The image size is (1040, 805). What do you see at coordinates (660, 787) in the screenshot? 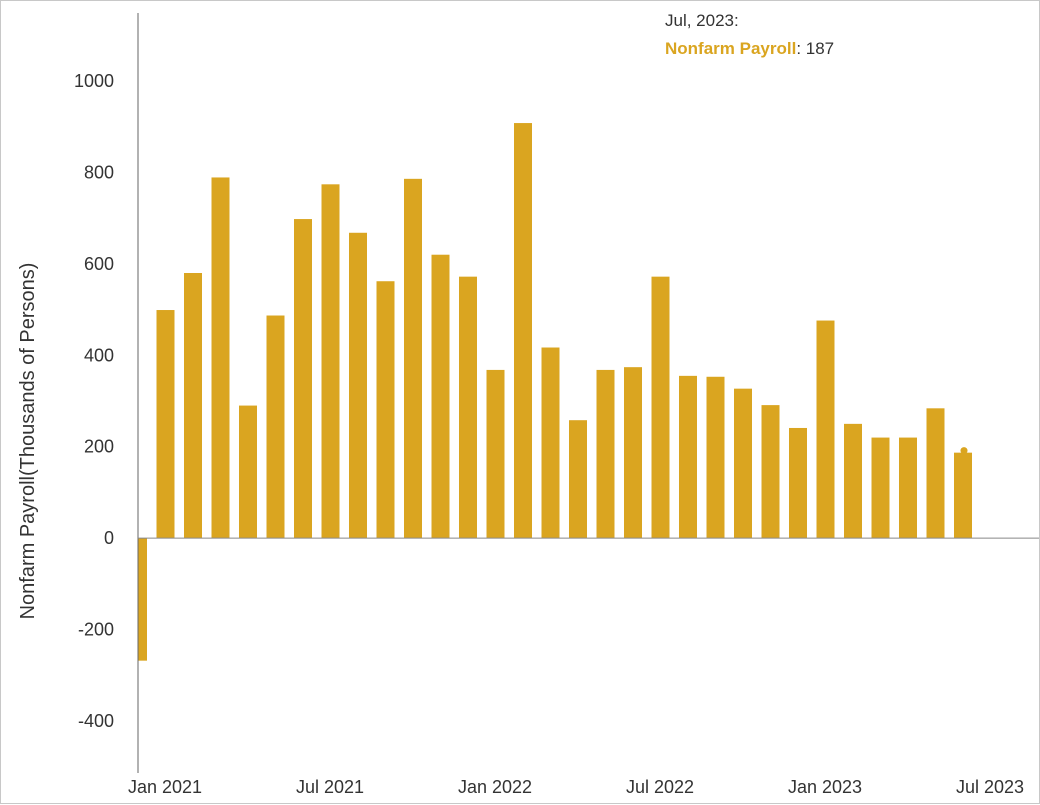
I see `x-tick-label: Jul 2022` at bounding box center [660, 787].